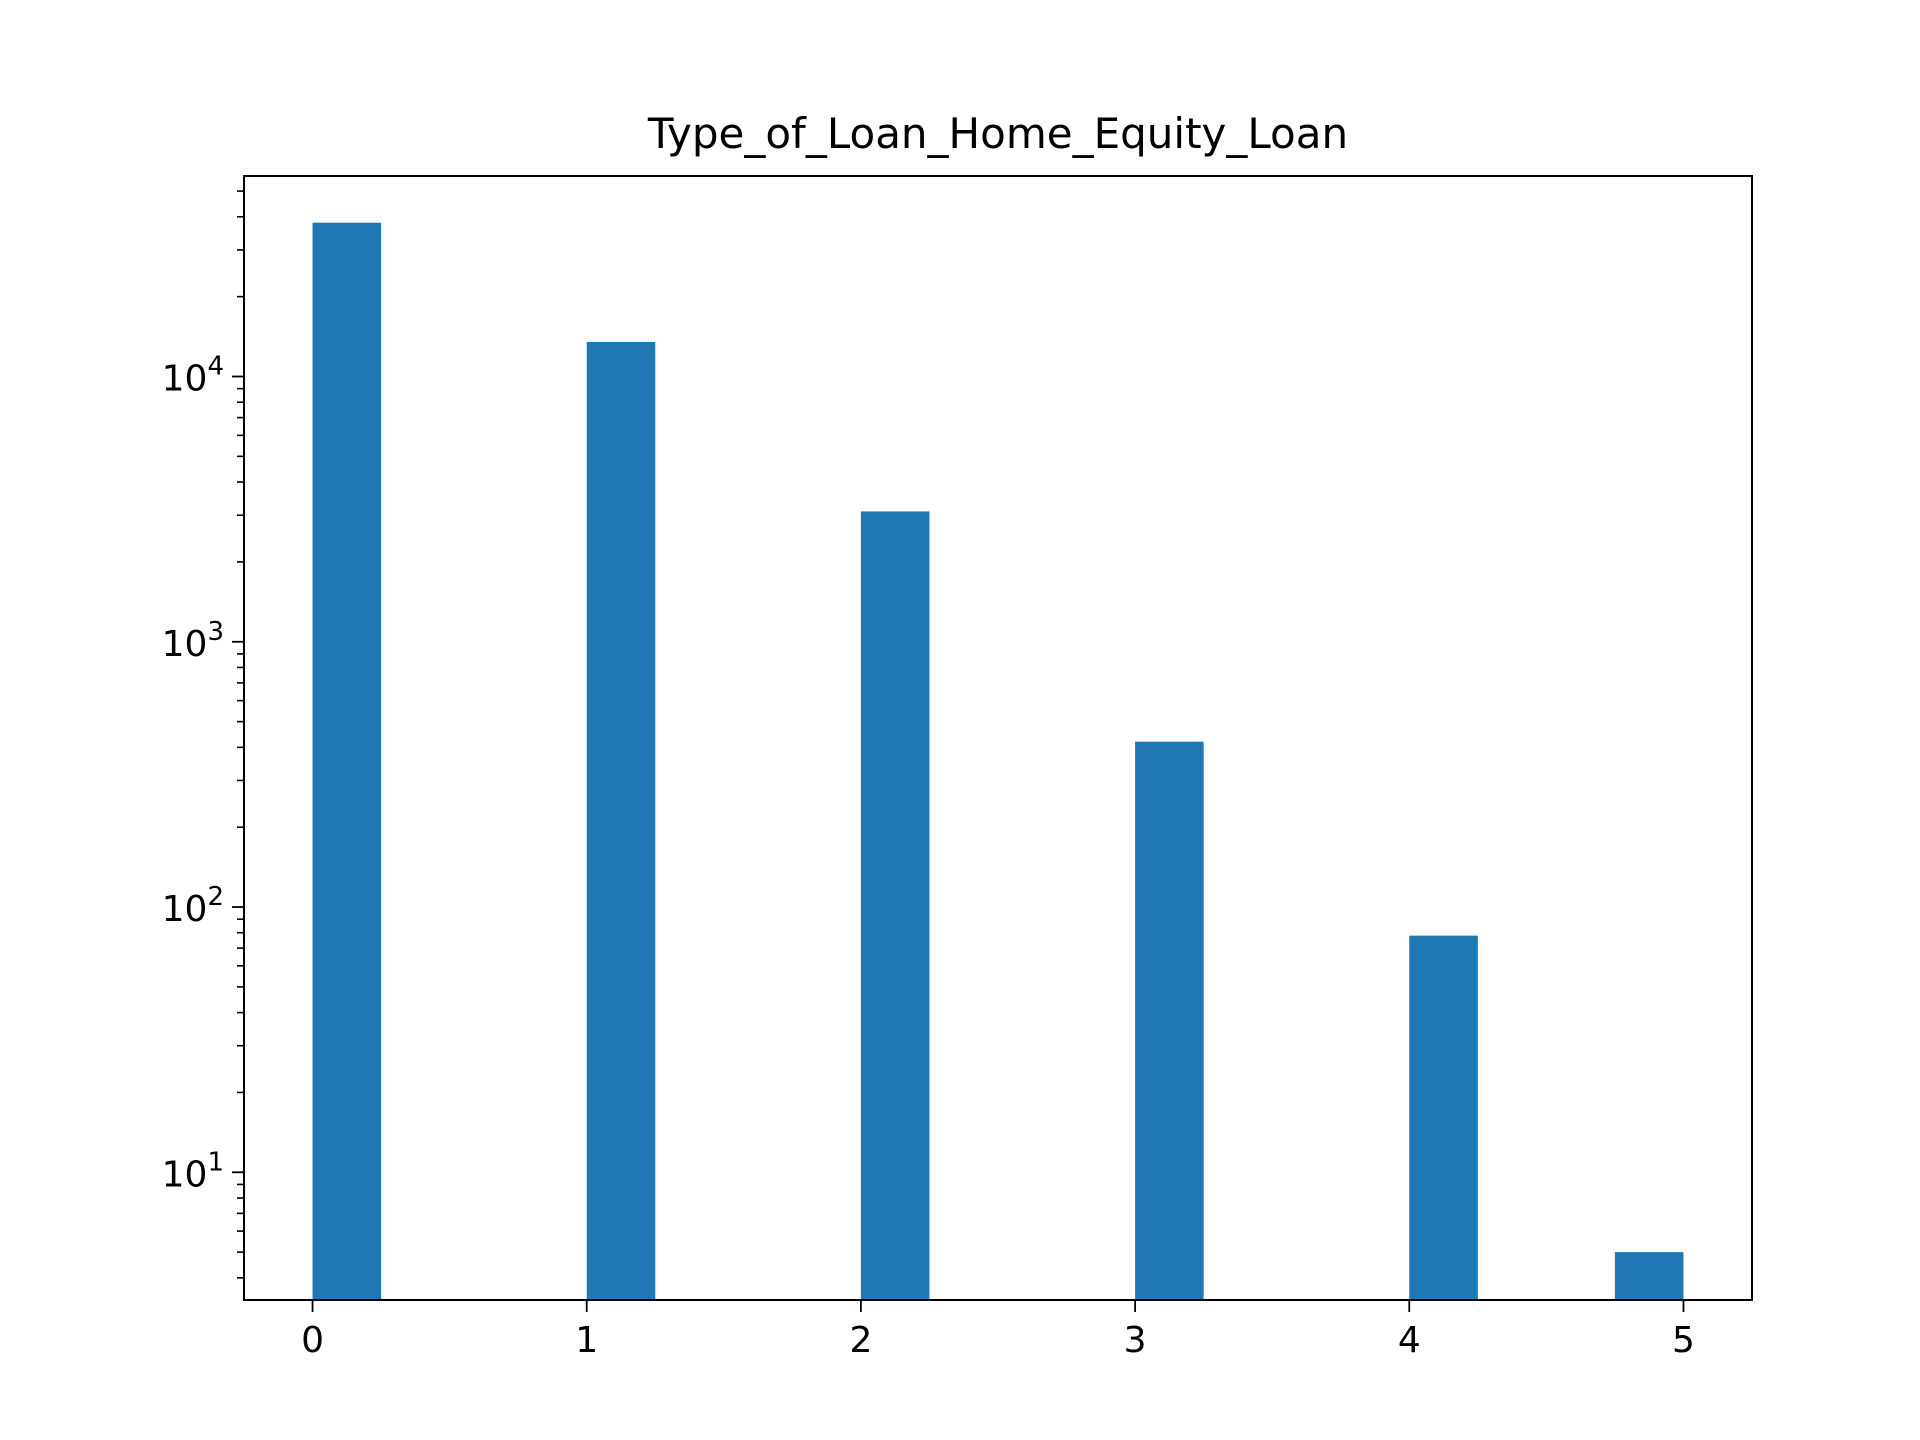  I want to click on y-tick-label: 10⁴, so click(193, 376).